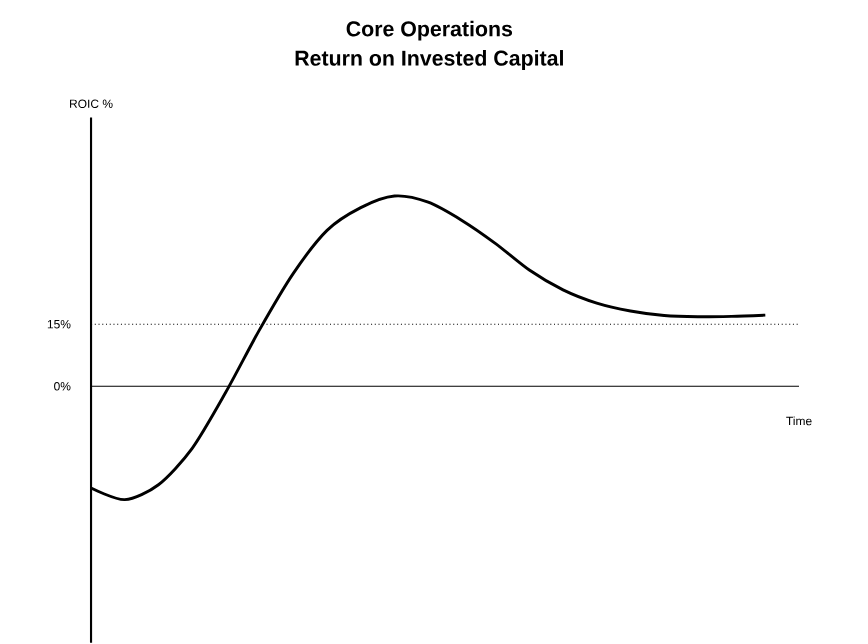 The height and width of the screenshot is (644, 868). What do you see at coordinates (429, 30) in the screenshot?
I see `chart-title: Core Operations` at bounding box center [429, 30].